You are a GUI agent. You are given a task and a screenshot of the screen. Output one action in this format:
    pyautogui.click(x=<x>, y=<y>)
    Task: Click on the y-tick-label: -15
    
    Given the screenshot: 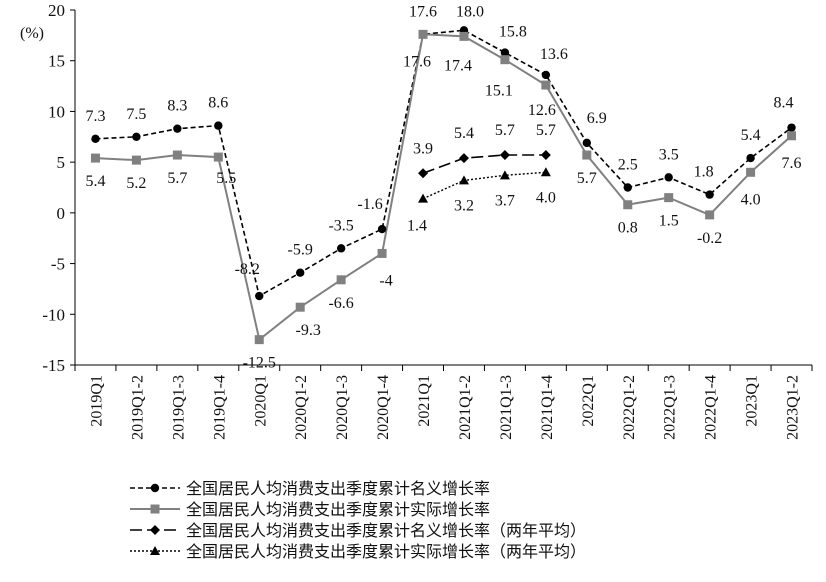 What is the action you would take?
    pyautogui.click(x=53, y=365)
    